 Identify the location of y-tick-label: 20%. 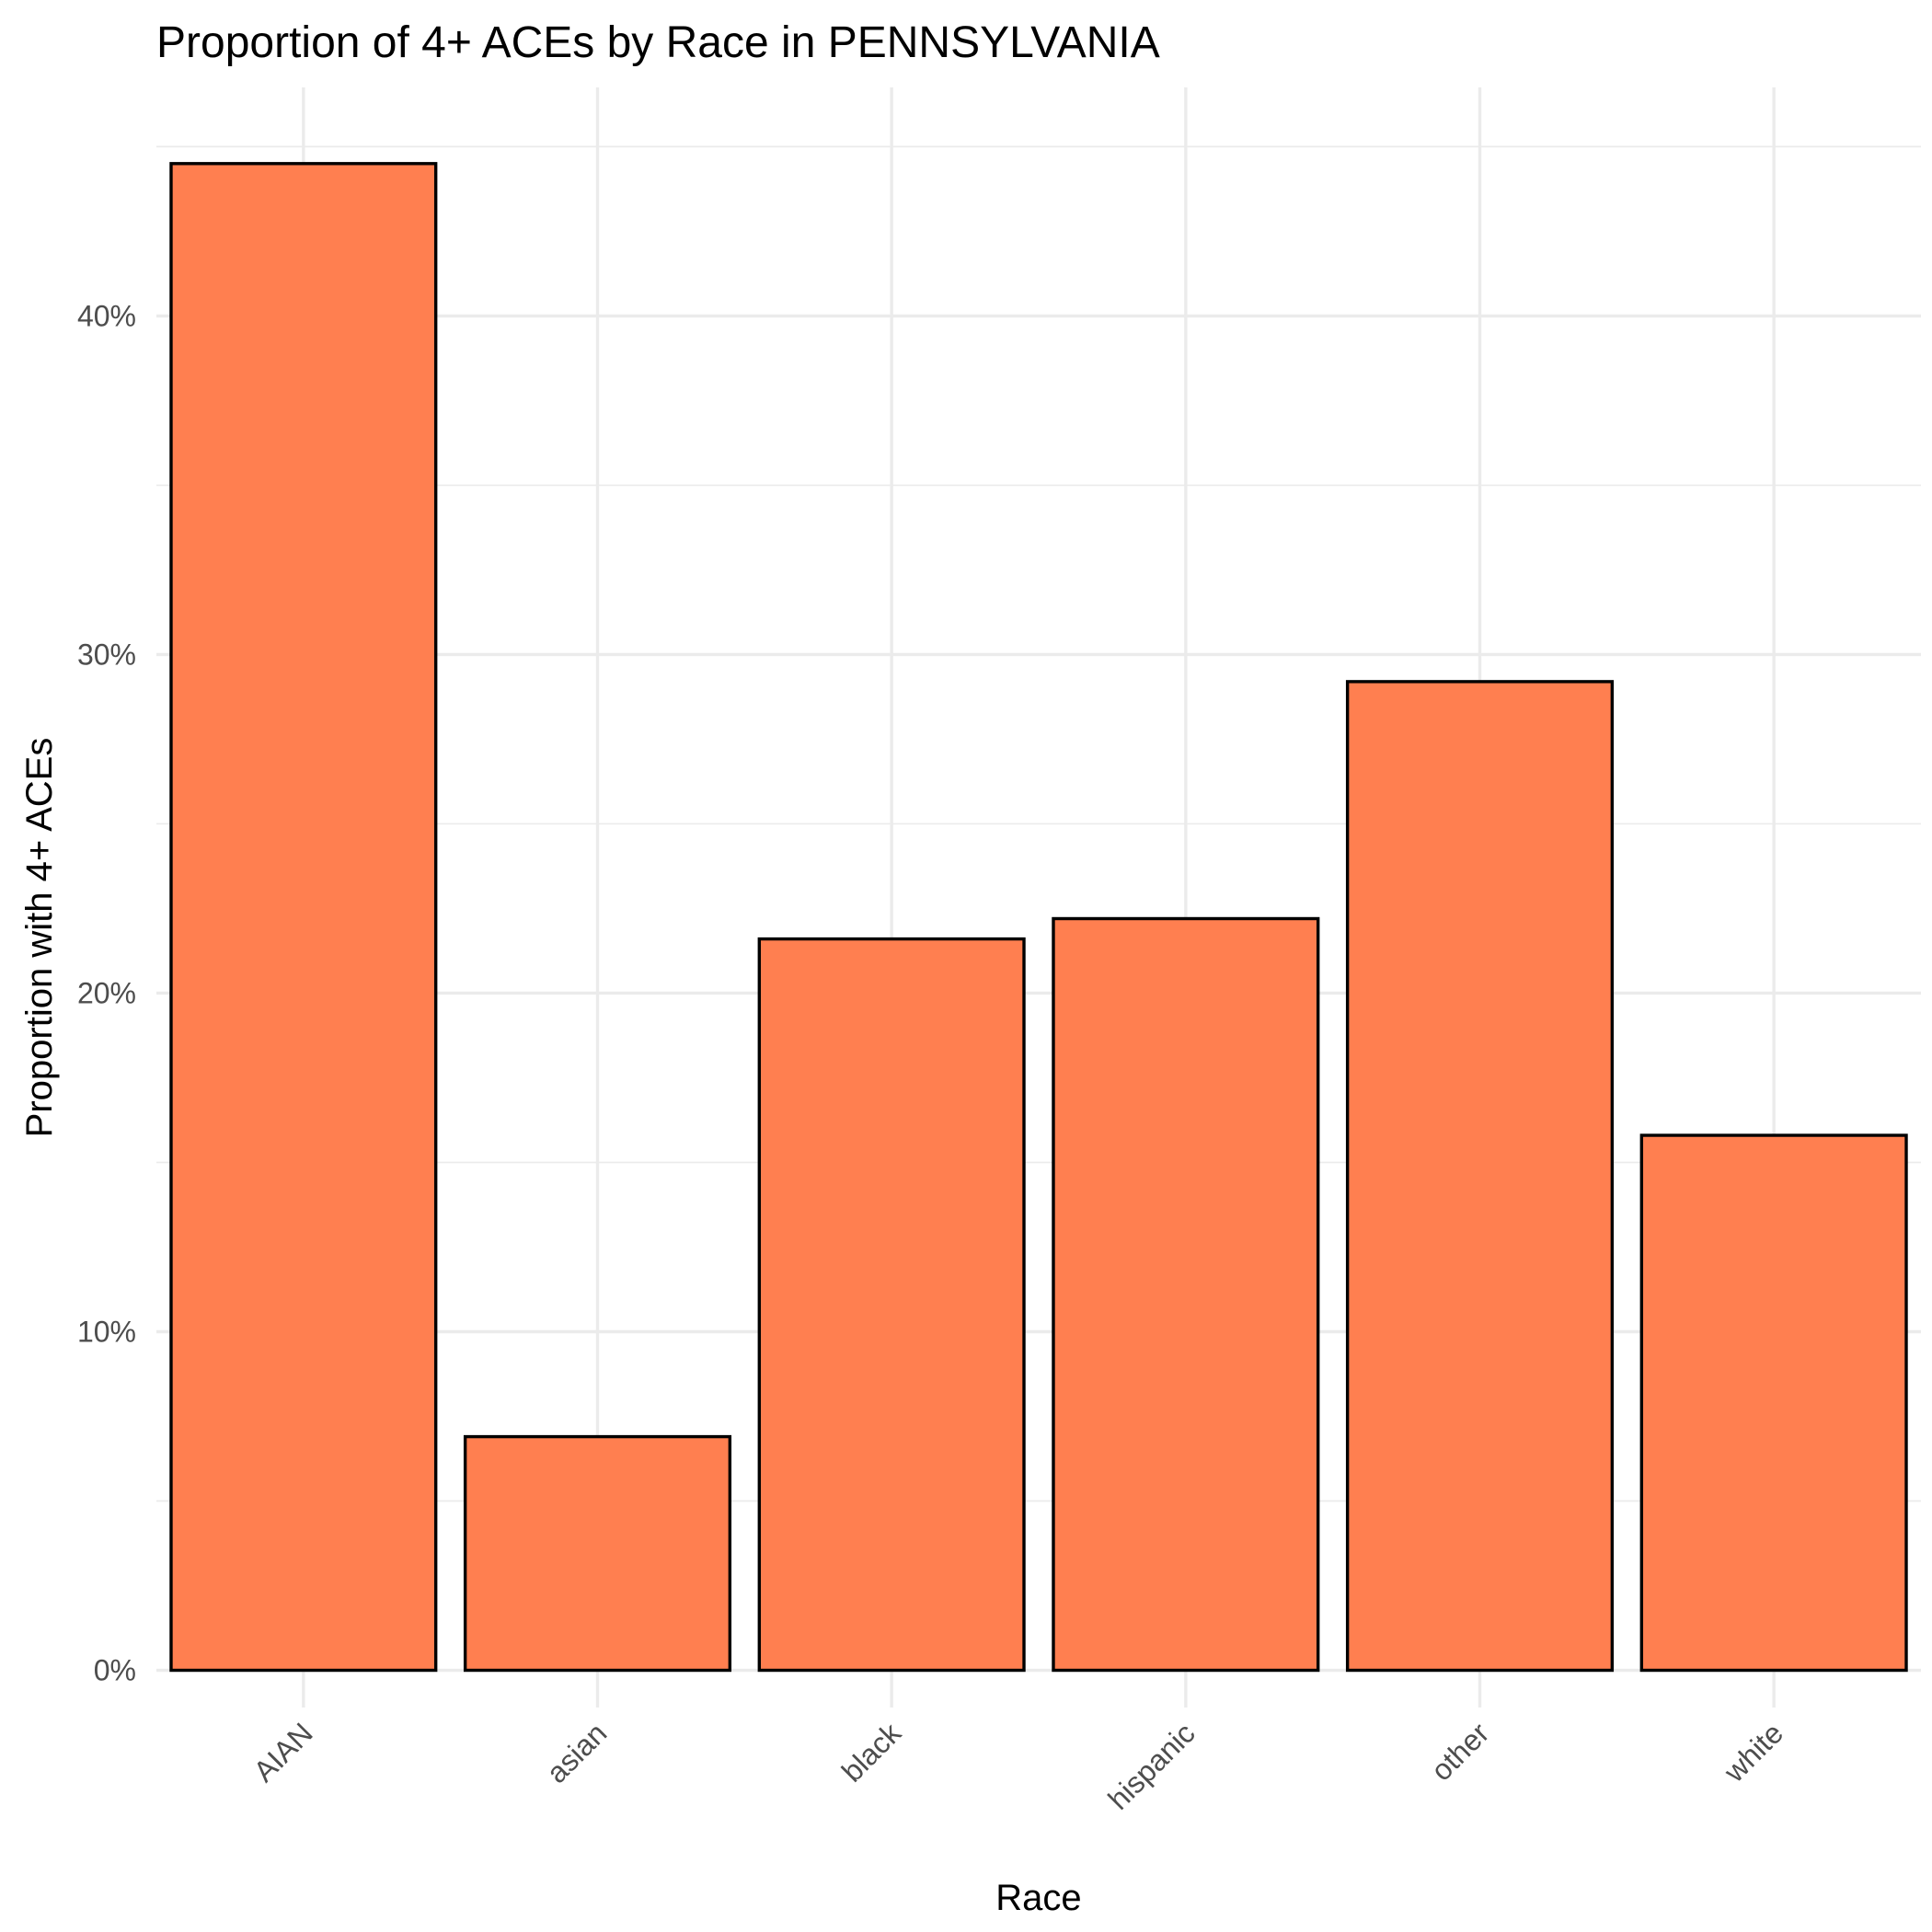
(106, 993).